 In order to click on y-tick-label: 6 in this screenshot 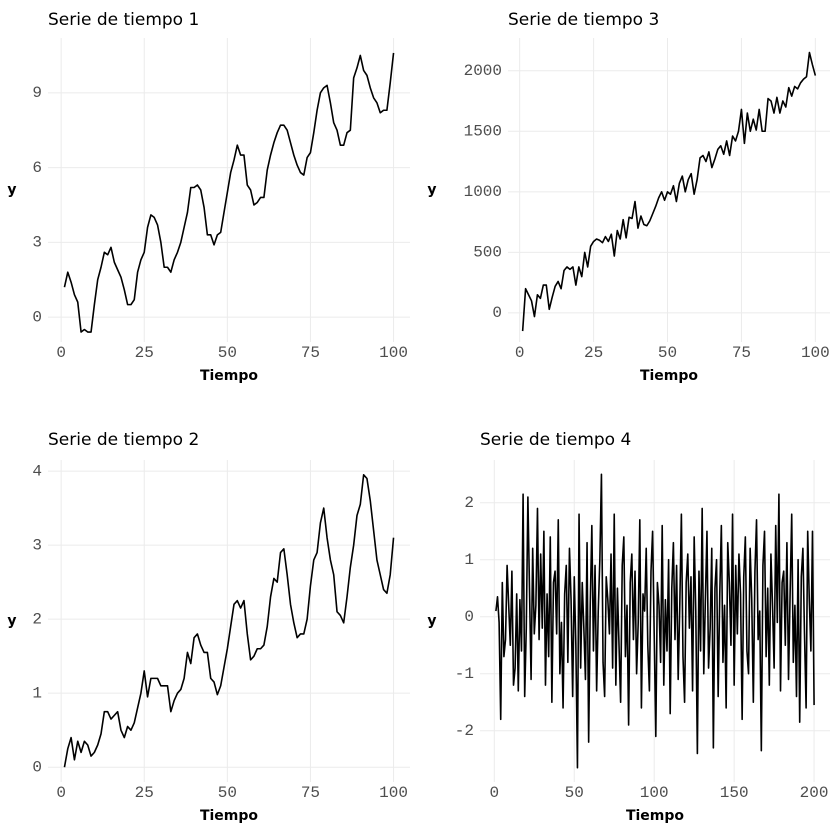, I will do `click(37, 168)`.